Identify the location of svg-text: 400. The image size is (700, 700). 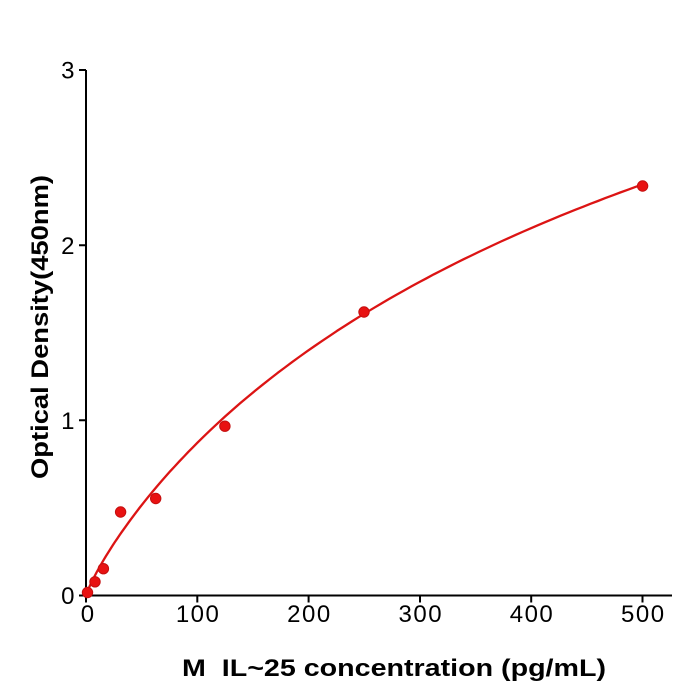
(532, 614).